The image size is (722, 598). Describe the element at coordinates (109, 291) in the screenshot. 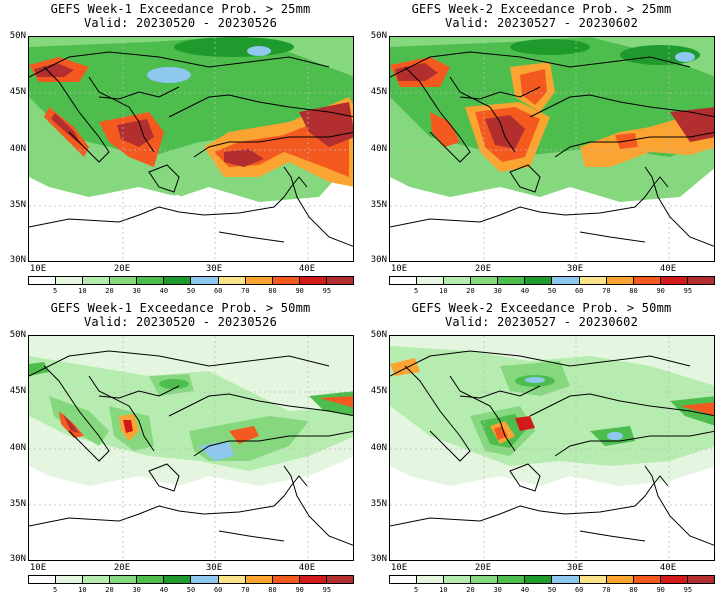

I see `colorbar-label: 20` at that location.